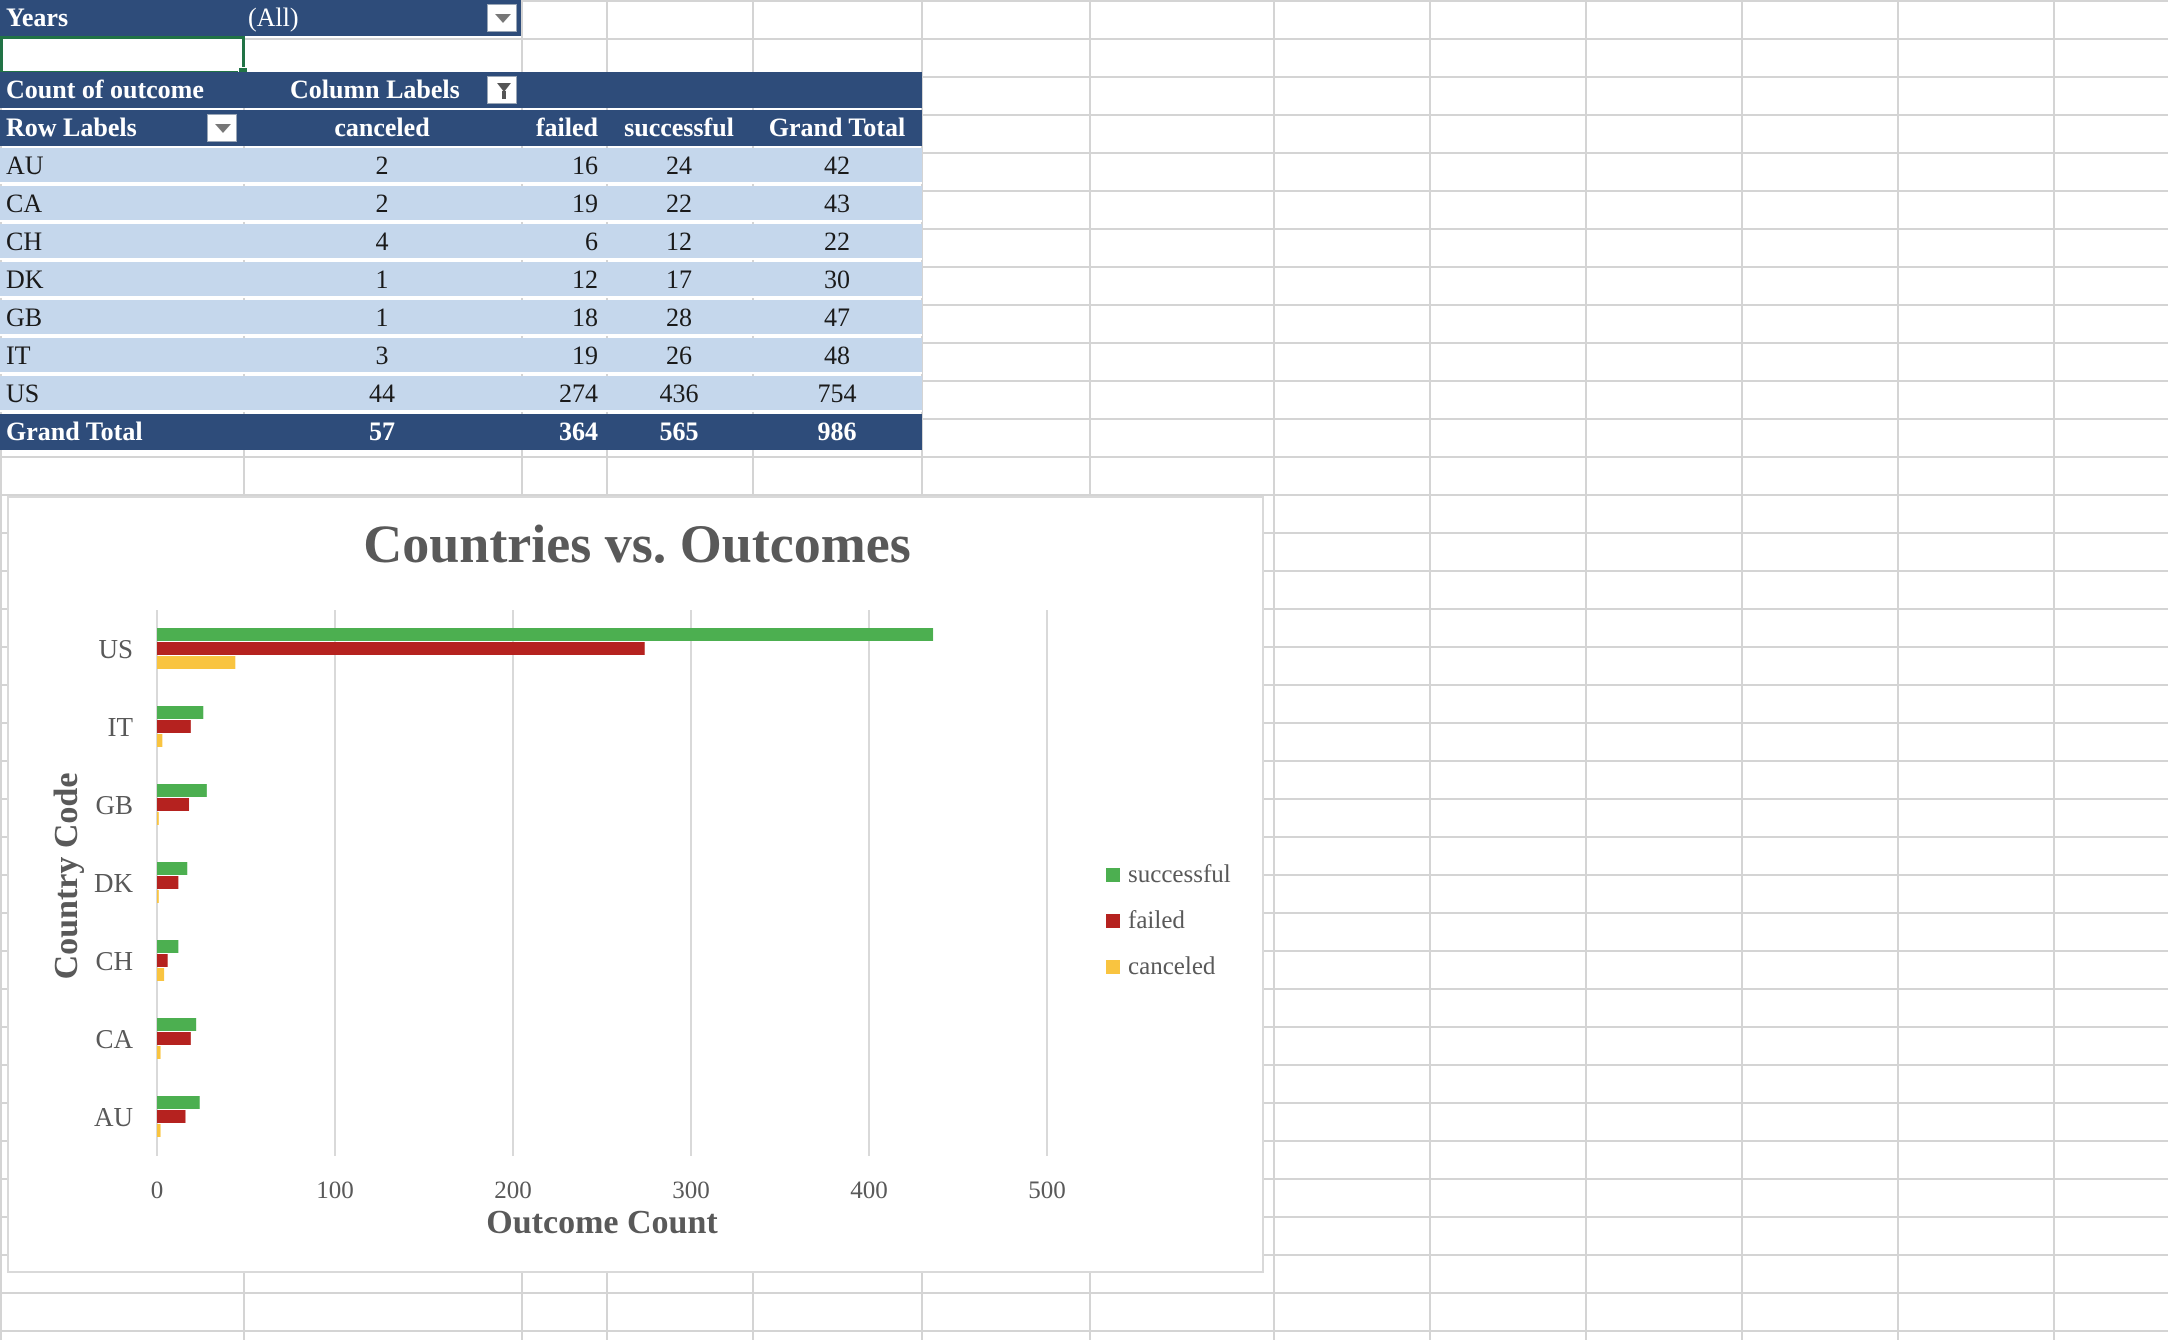  I want to click on table-row: GB 1 18 28 47, so click(461, 318).